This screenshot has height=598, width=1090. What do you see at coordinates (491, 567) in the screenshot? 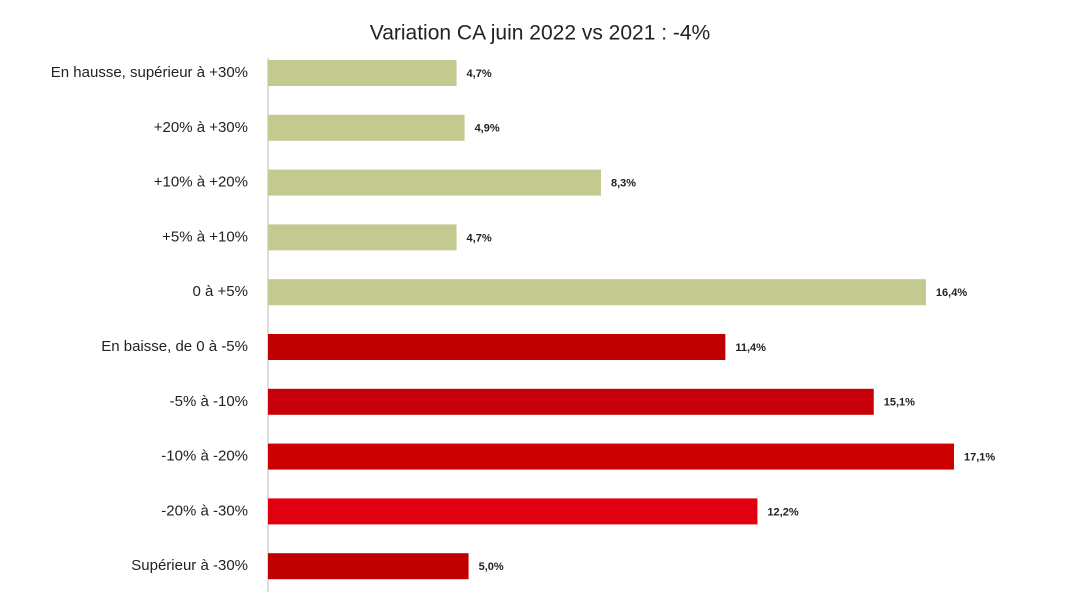
I see `value-label: 5,0%` at bounding box center [491, 567].